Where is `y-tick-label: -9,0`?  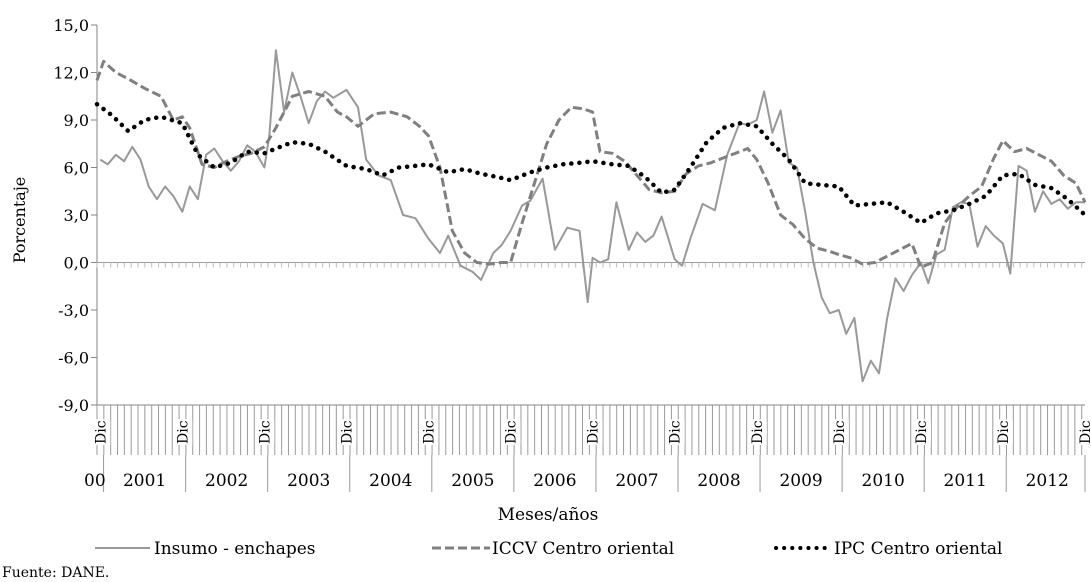
y-tick-label: -9,0 is located at coordinates (73, 405).